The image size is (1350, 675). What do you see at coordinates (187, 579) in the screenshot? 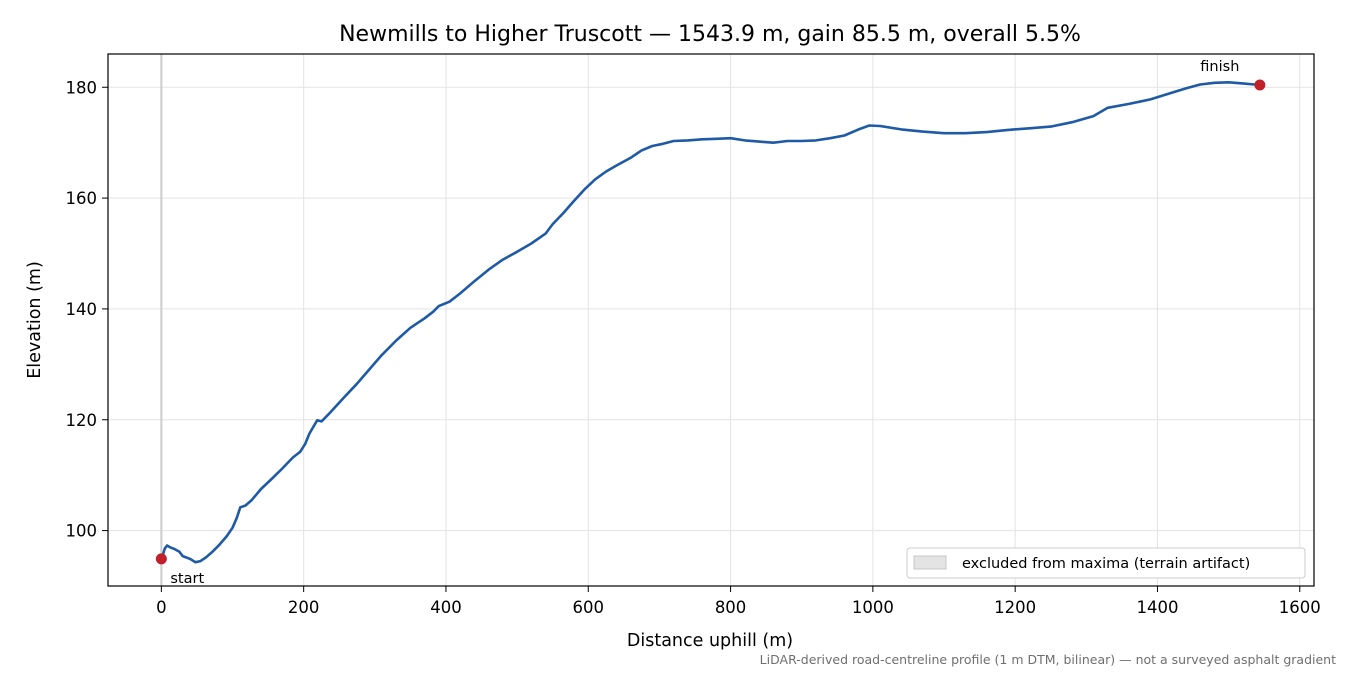
I see `start-annotation: start` at bounding box center [187, 579].